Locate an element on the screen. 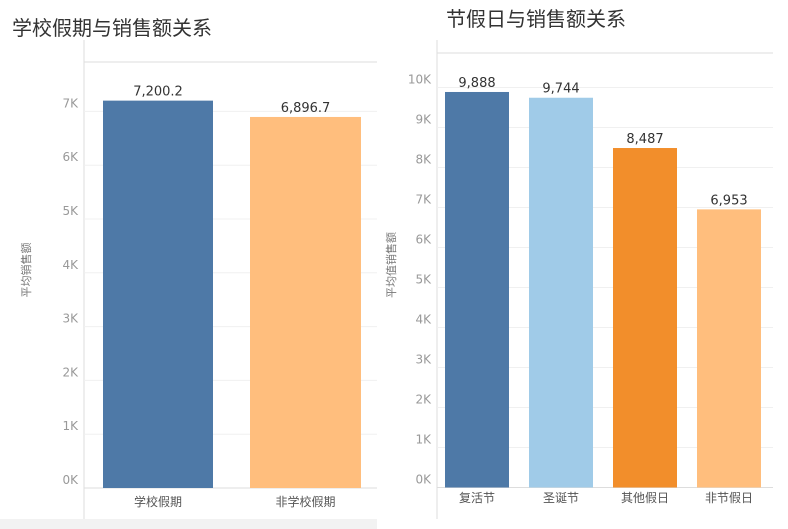  y-axis-title: 平均销售额 is located at coordinates (26, 270).